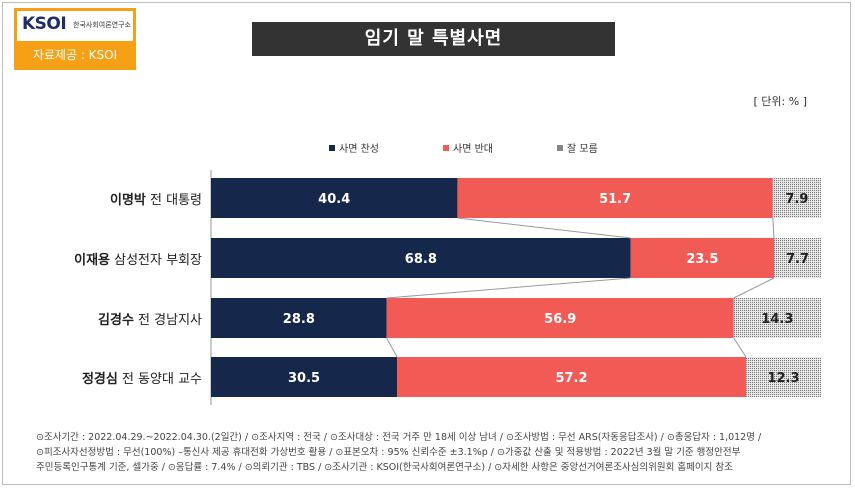 This screenshot has width=855, height=489. I want to click on category-label: 이명박 전 대통령, so click(101, 198).